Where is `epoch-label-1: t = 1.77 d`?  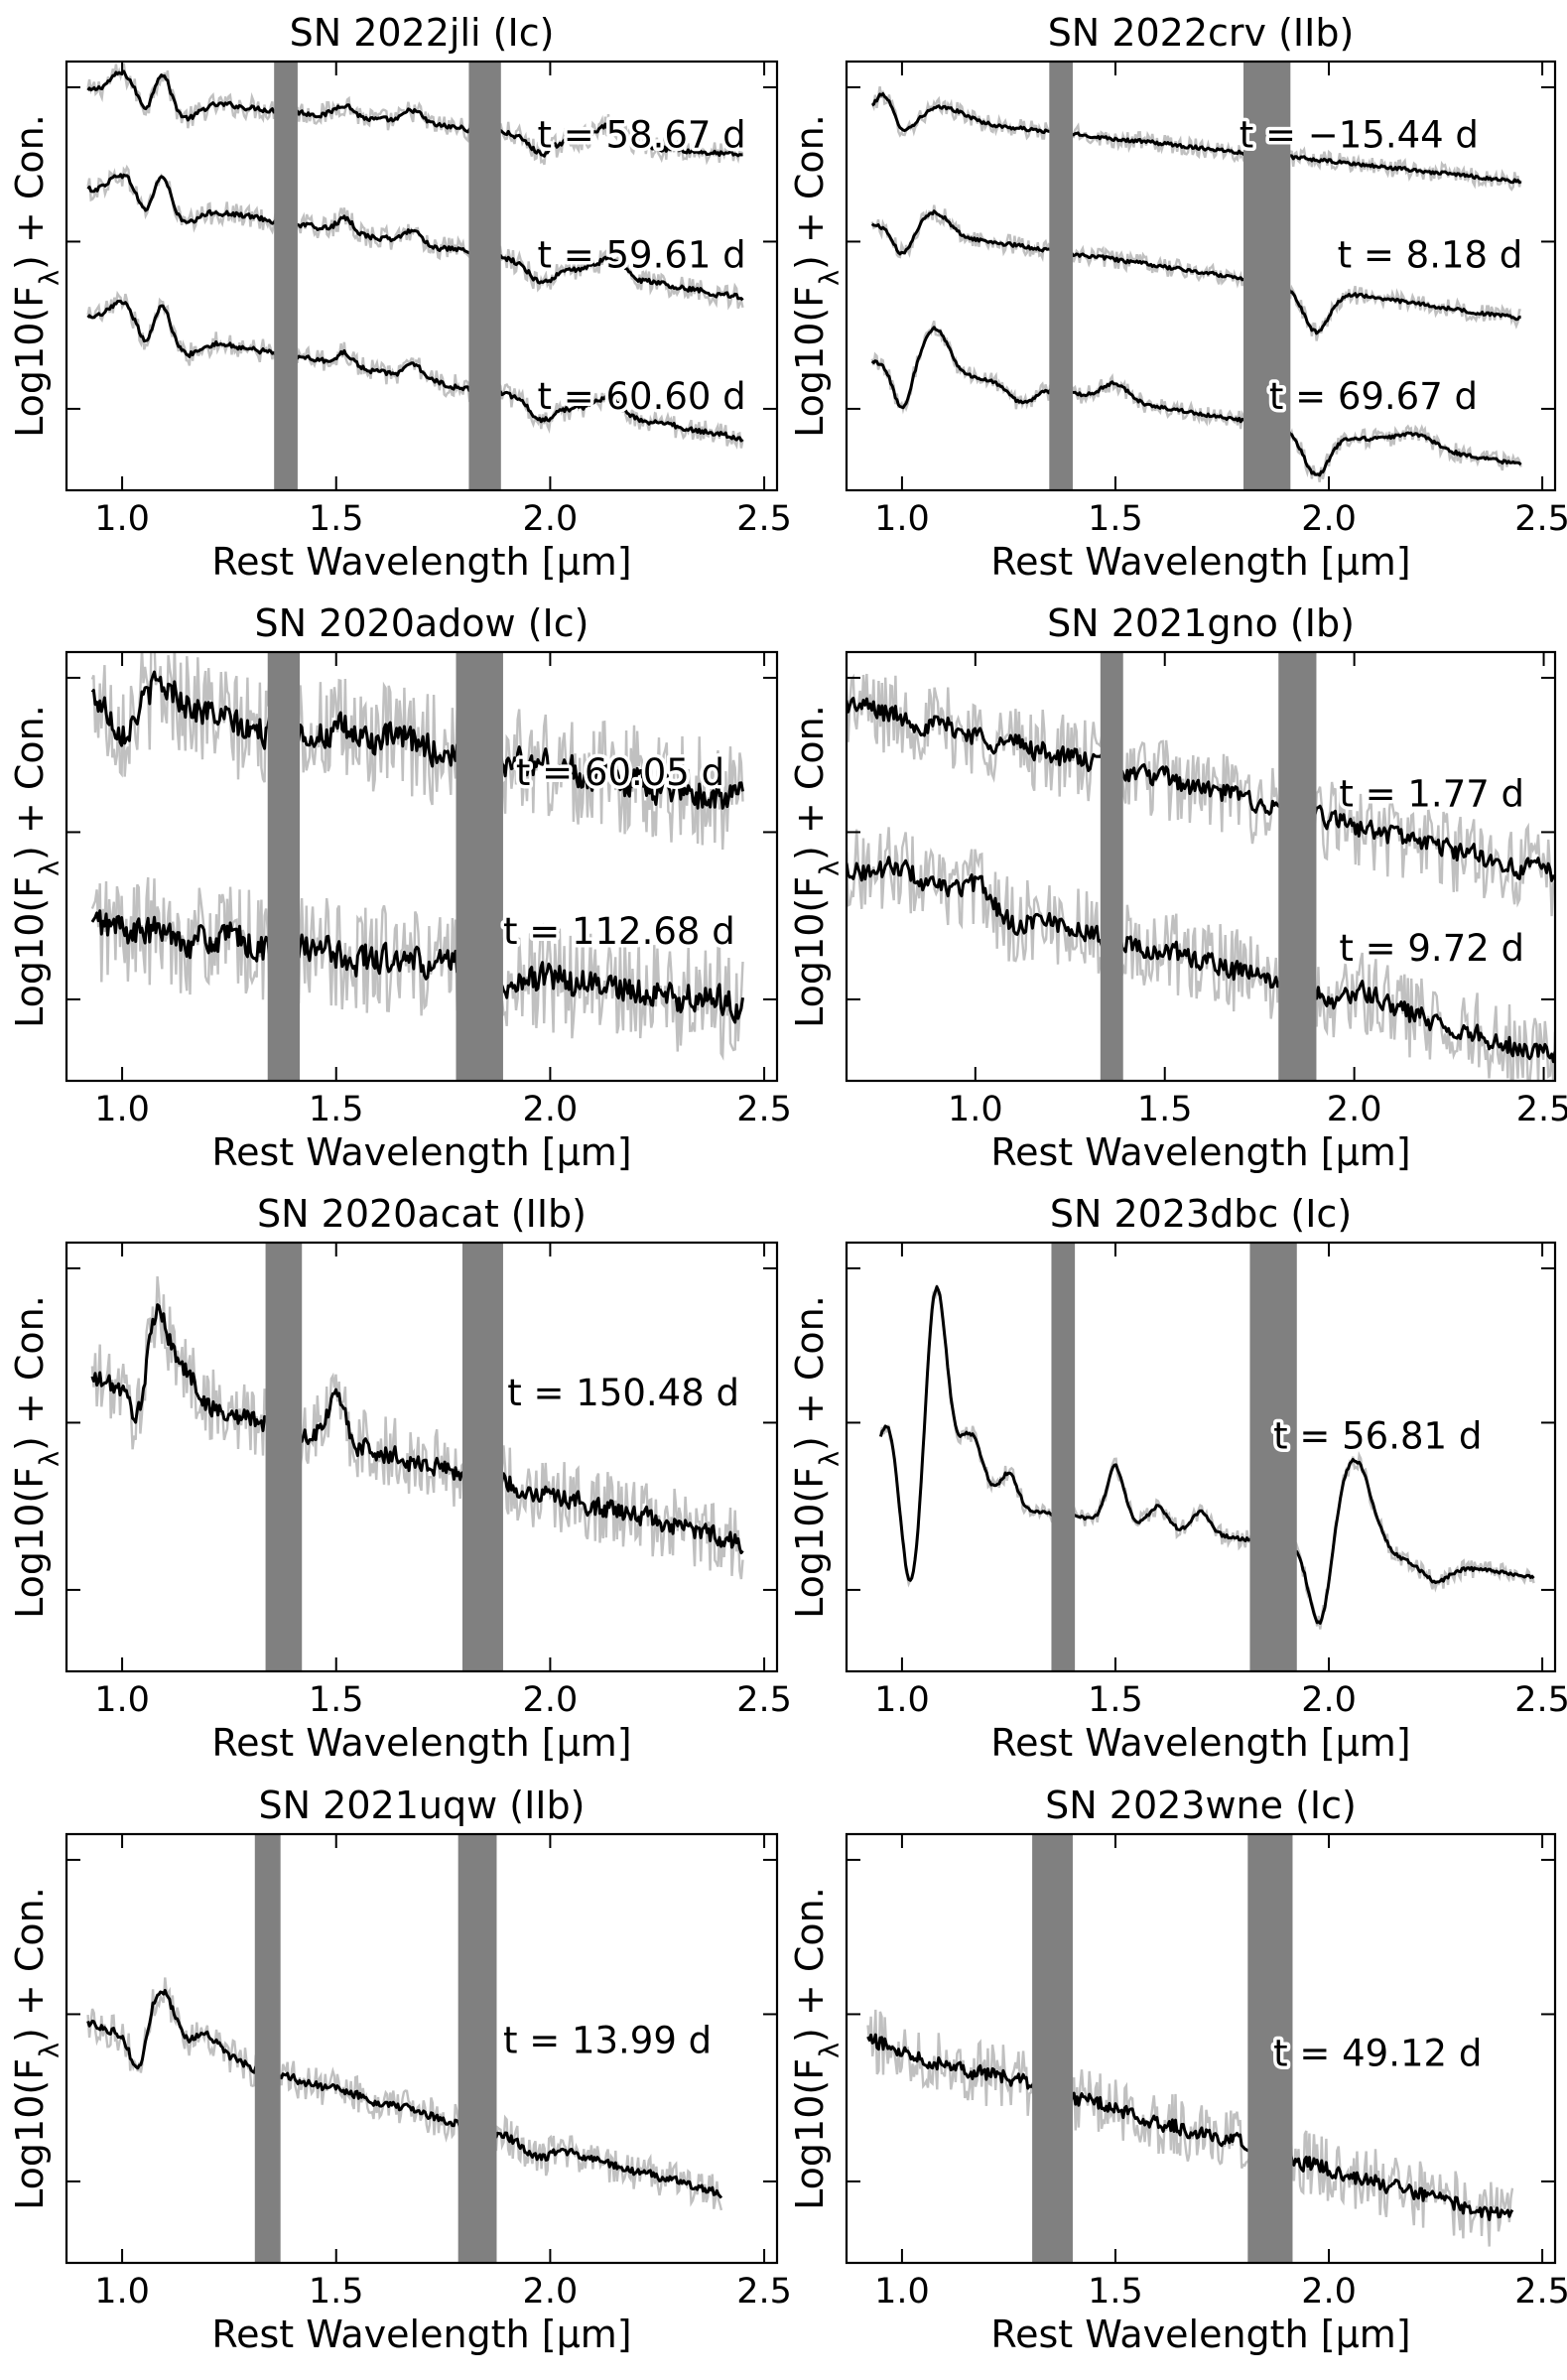 epoch-label-1: t = 1.77 d is located at coordinates (1431, 794).